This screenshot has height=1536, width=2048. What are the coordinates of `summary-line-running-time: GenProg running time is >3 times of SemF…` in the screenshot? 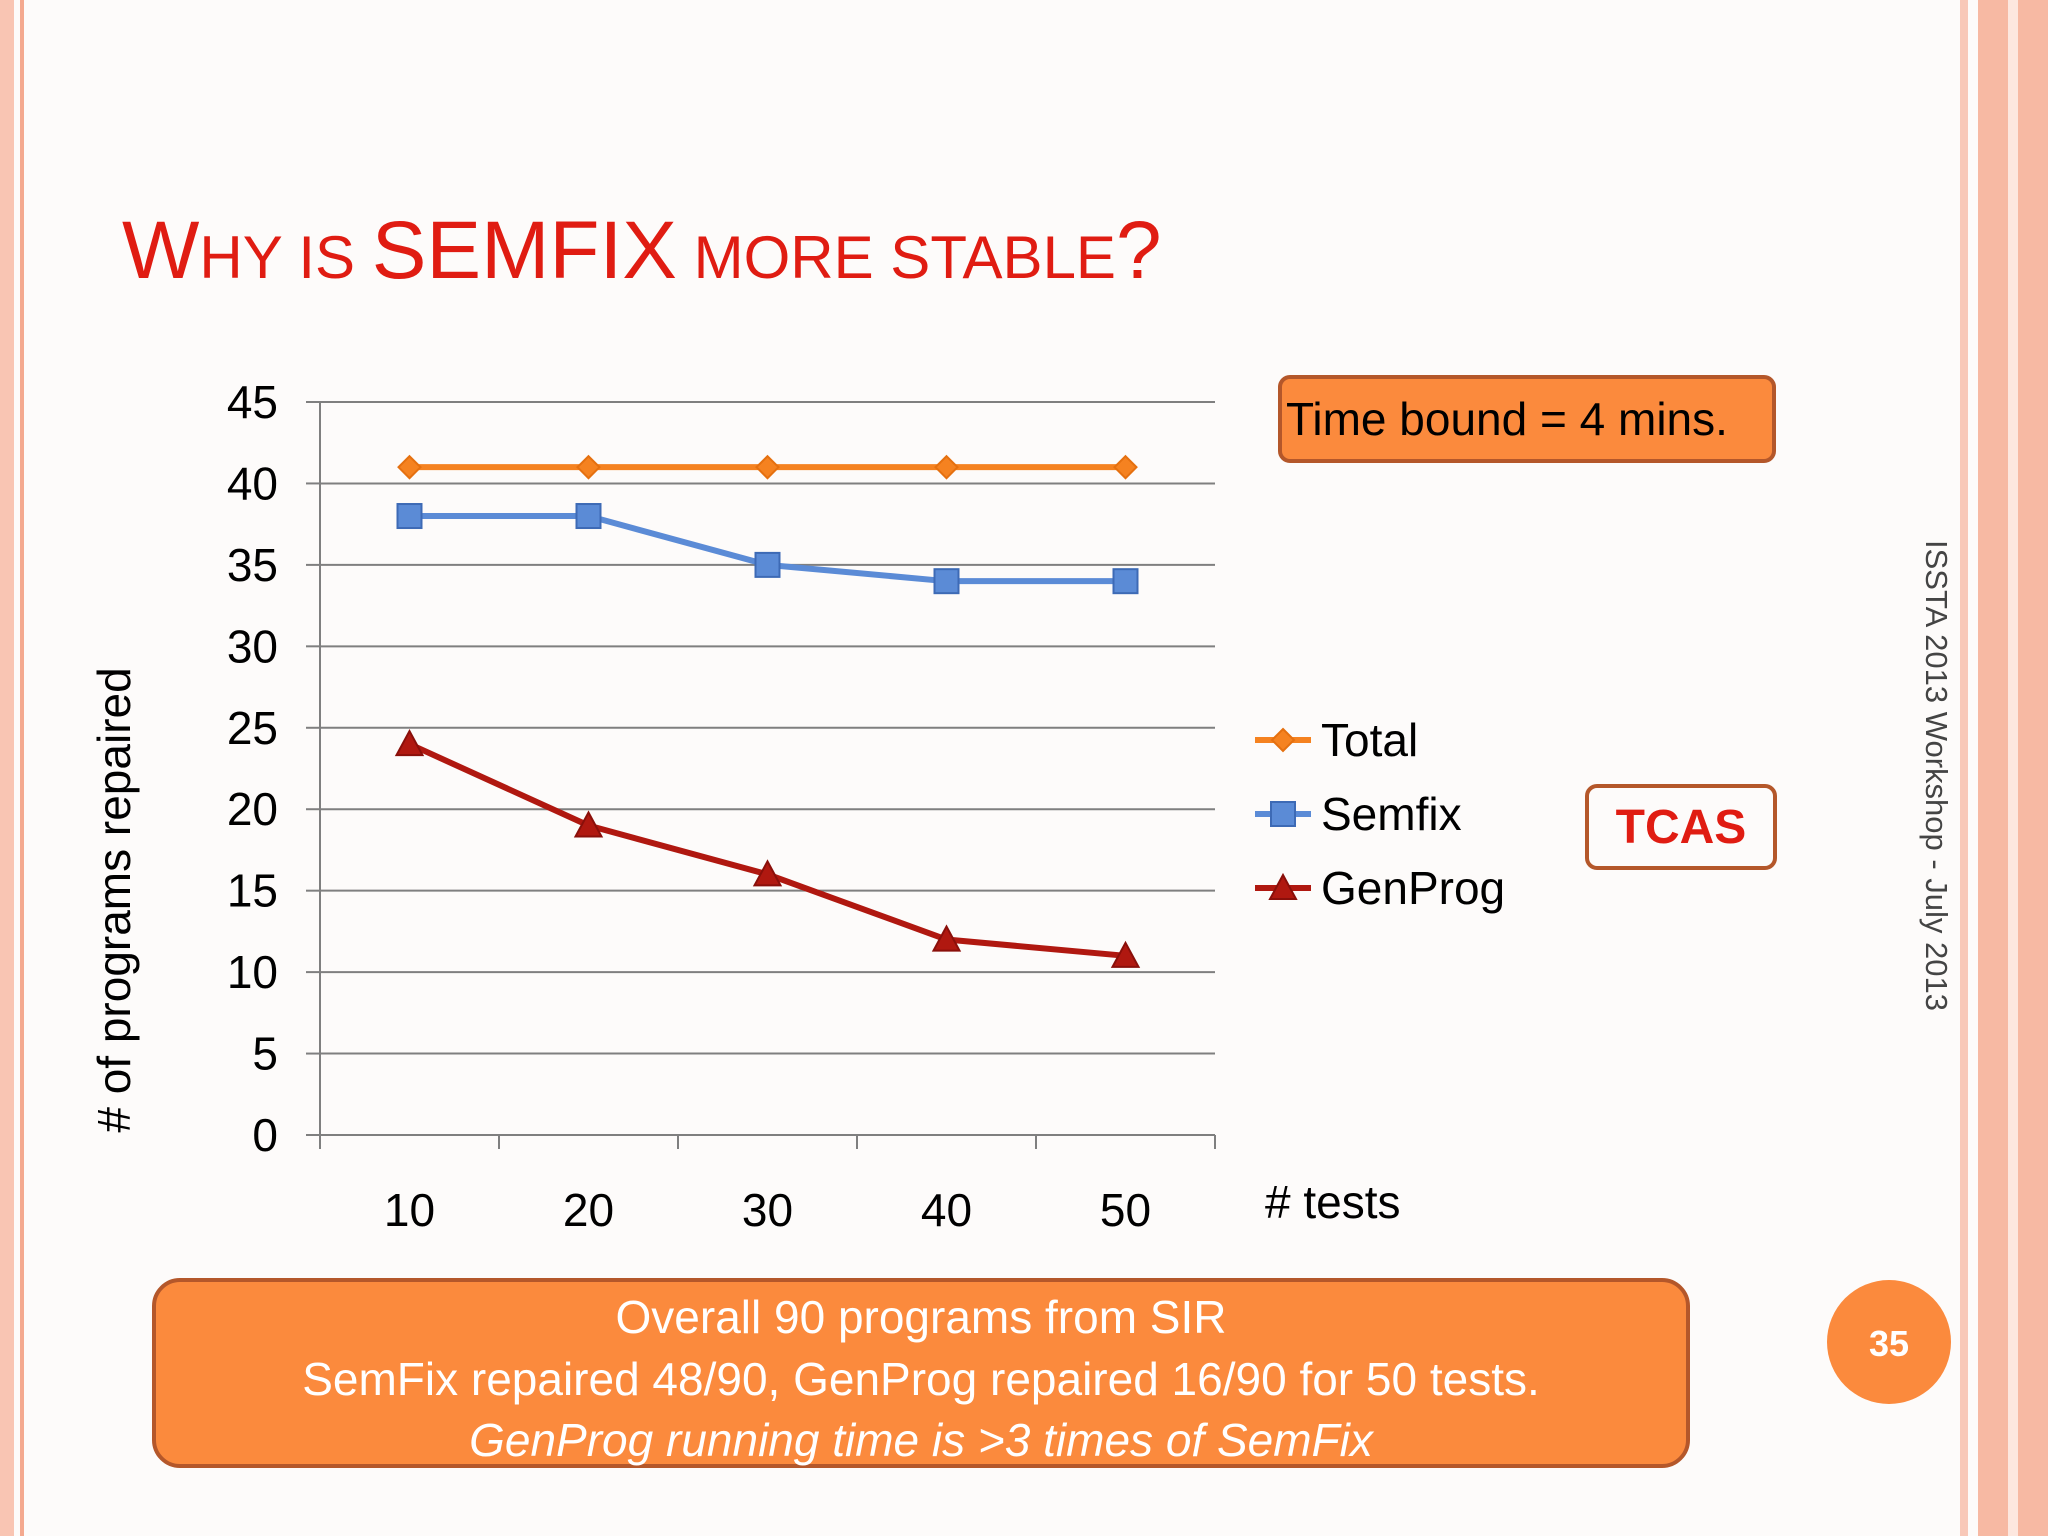 It's located at (921, 1440).